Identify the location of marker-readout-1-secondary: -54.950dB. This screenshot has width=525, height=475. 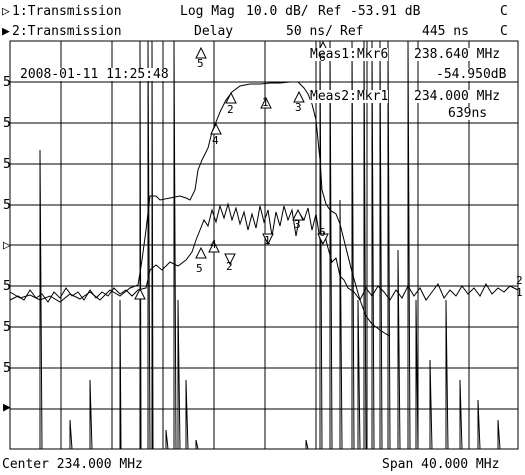
(471, 74).